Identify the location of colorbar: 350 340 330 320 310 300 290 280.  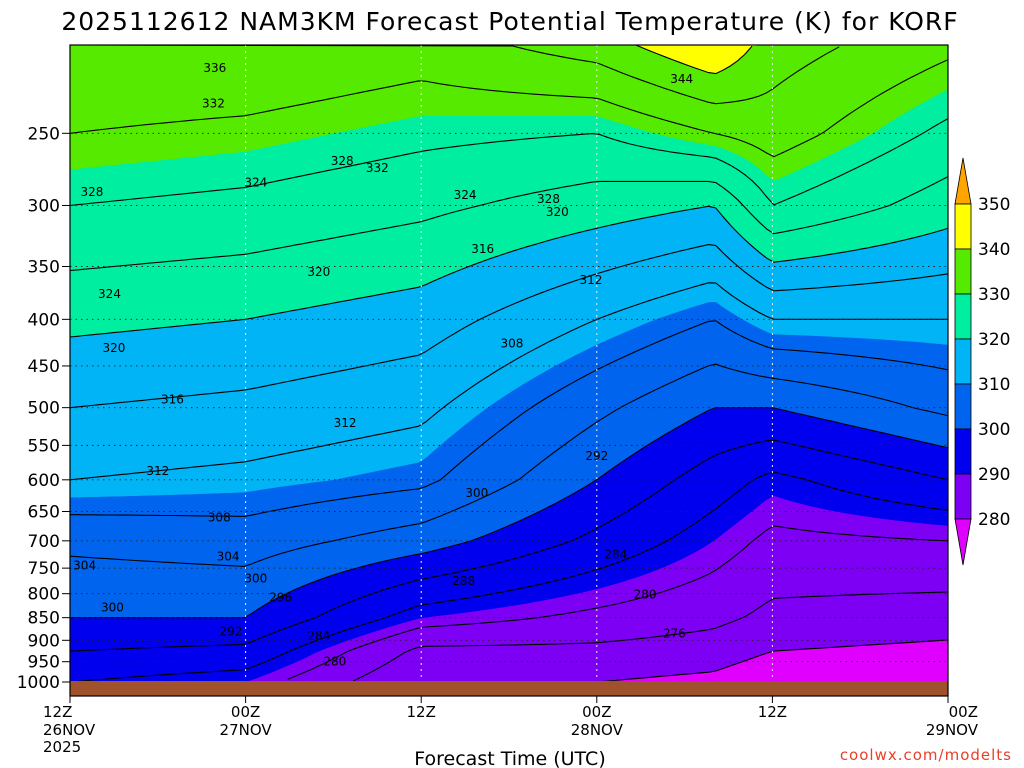
(982, 361).